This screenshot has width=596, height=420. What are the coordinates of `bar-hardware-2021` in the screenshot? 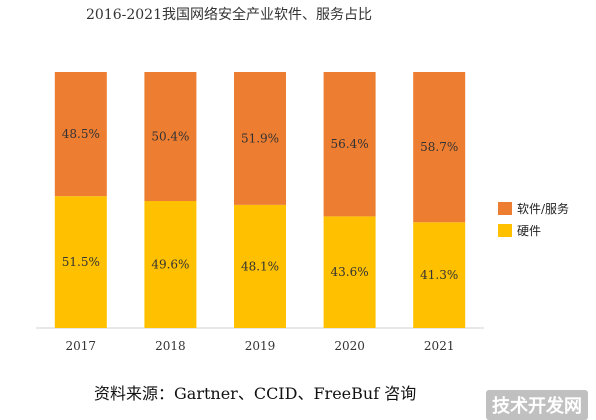 It's located at (439, 275).